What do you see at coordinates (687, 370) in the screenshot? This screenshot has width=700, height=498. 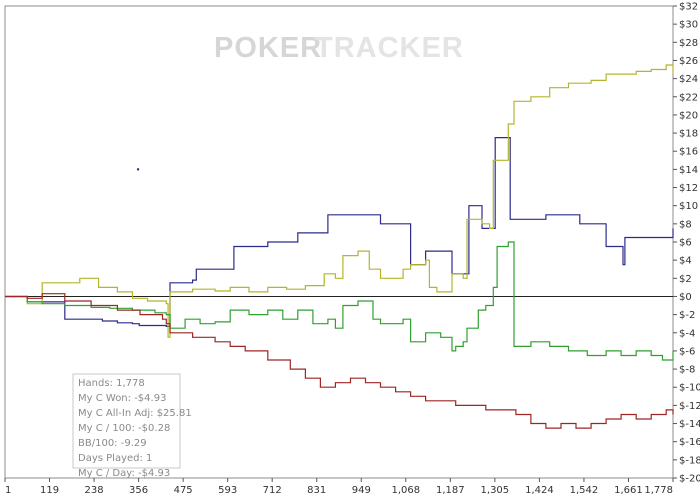 I see `y-tick-label: $-8` at bounding box center [687, 370].